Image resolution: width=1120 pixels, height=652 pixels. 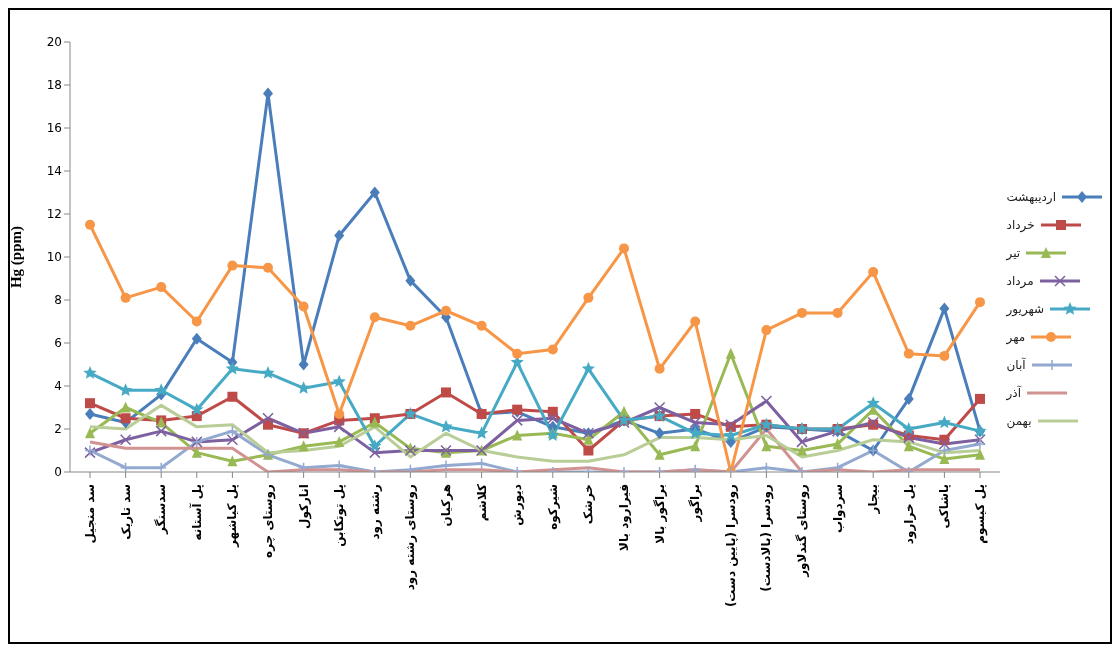 What do you see at coordinates (518, 505) in the screenshot?
I see `x-tick-label: دیورش` at bounding box center [518, 505].